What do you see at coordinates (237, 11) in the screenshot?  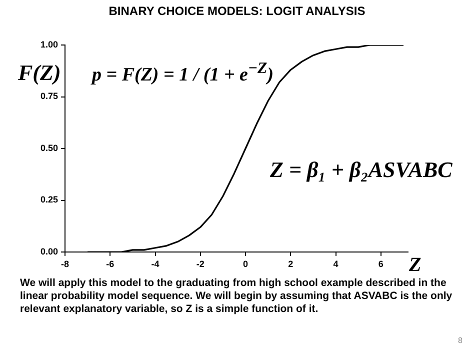 I see `chart-title: BINARY CHOICE MODELS: LOGIT ANALYSIS` at bounding box center [237, 11].